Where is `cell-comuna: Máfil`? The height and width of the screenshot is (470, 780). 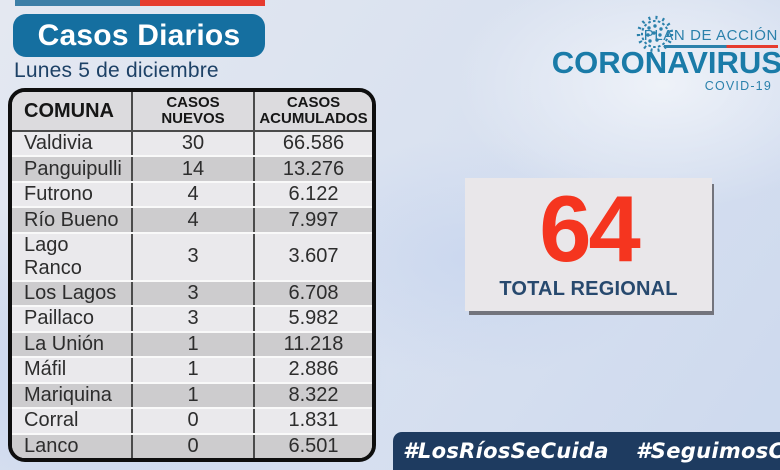 cell-comuna: Máfil is located at coordinates (45, 369).